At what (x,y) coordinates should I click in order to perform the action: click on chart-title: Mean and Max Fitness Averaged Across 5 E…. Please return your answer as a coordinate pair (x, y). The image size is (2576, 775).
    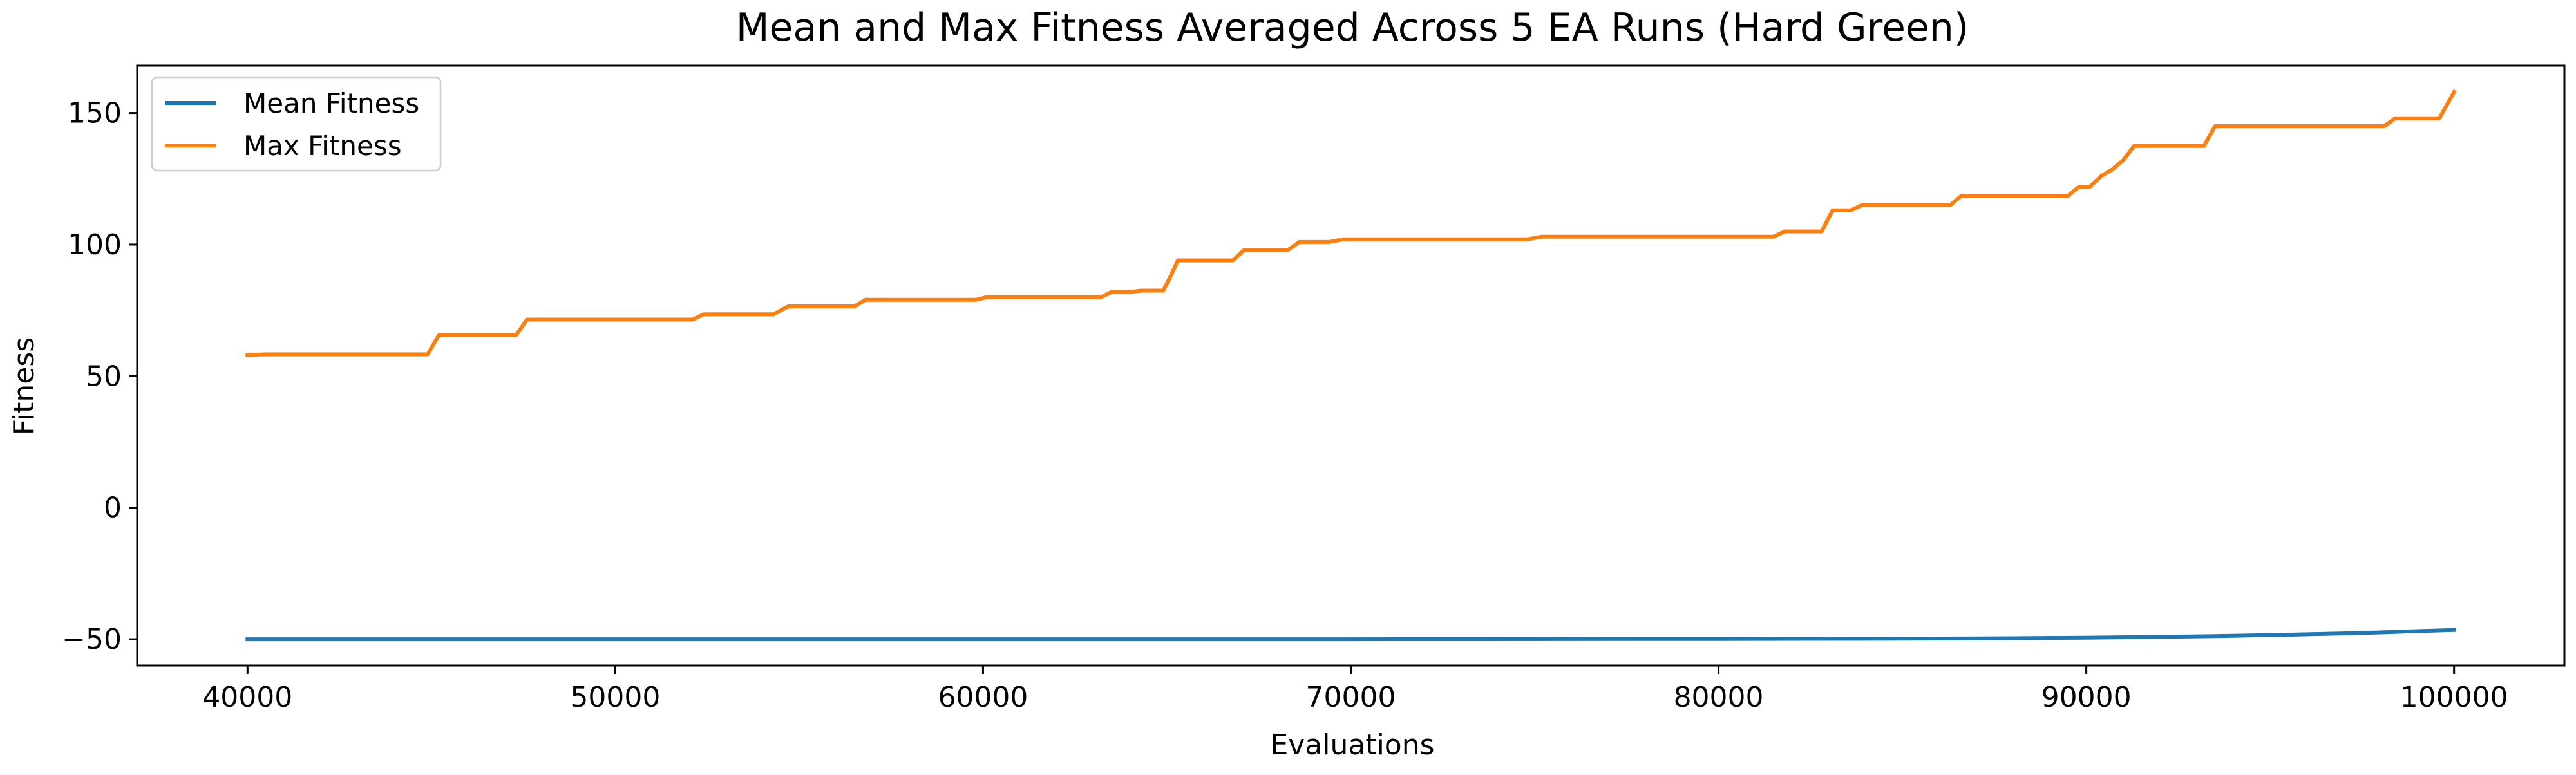
    Looking at the image, I should click on (1352, 27).